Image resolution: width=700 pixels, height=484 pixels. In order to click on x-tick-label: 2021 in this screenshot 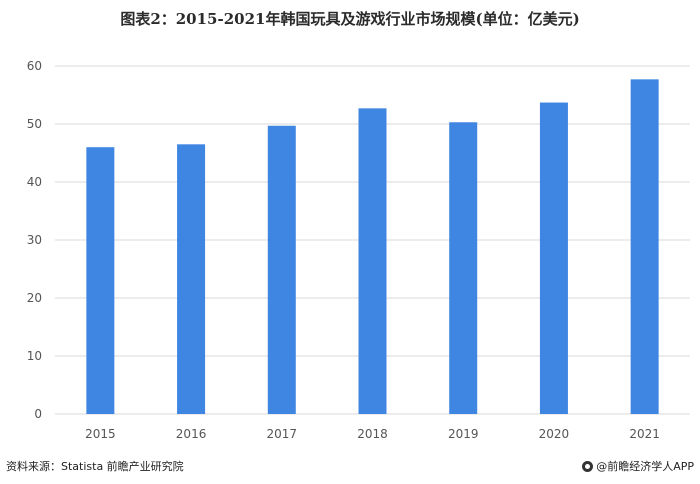, I will do `click(644, 434)`.